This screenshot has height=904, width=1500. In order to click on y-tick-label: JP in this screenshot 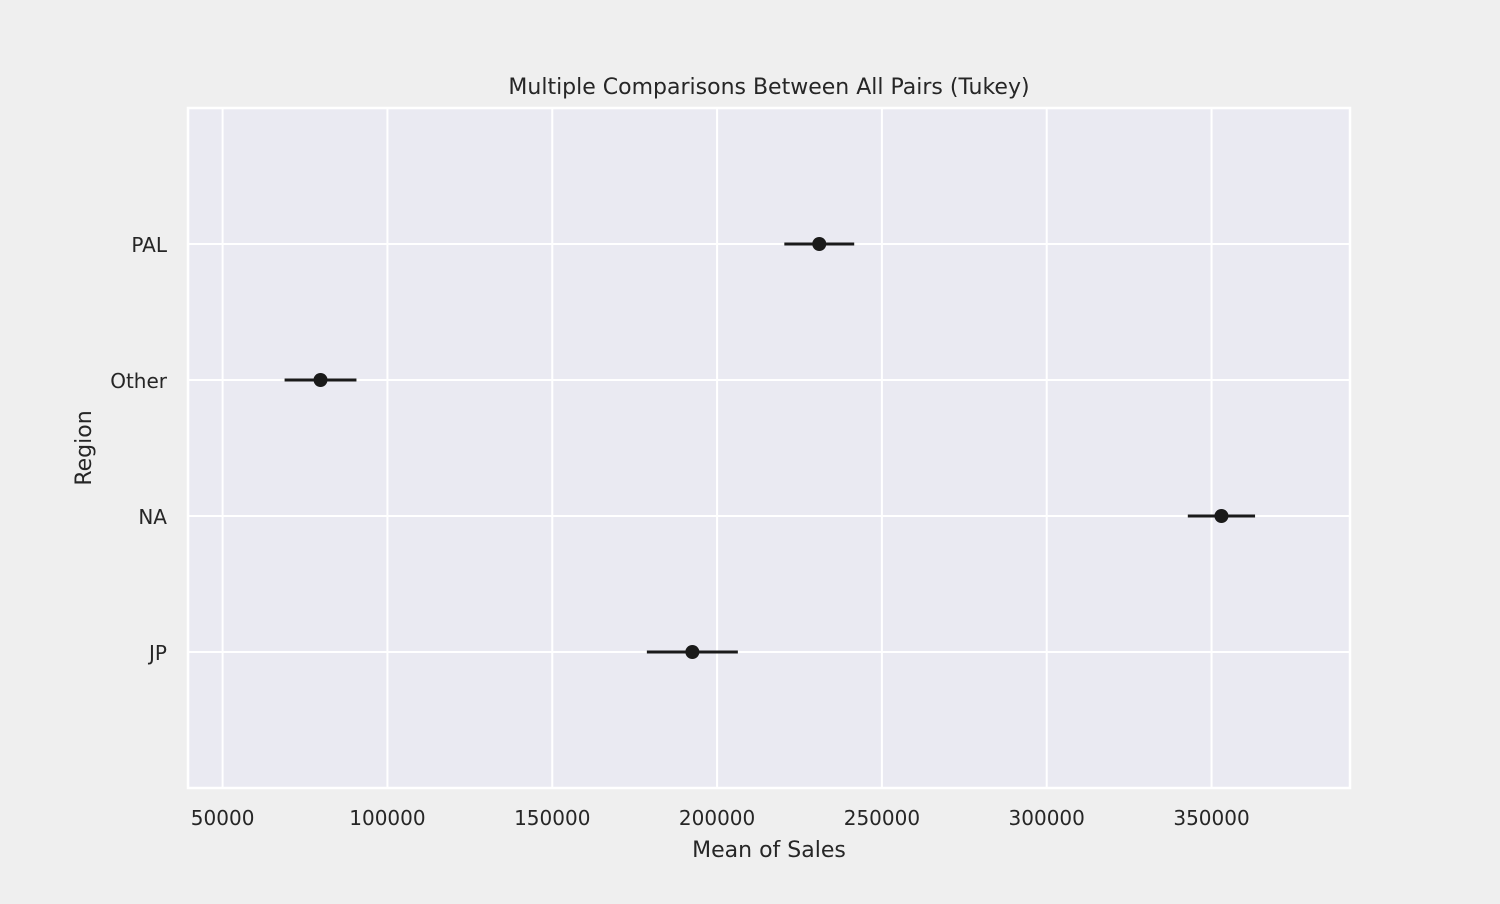, I will do `click(157, 653)`.